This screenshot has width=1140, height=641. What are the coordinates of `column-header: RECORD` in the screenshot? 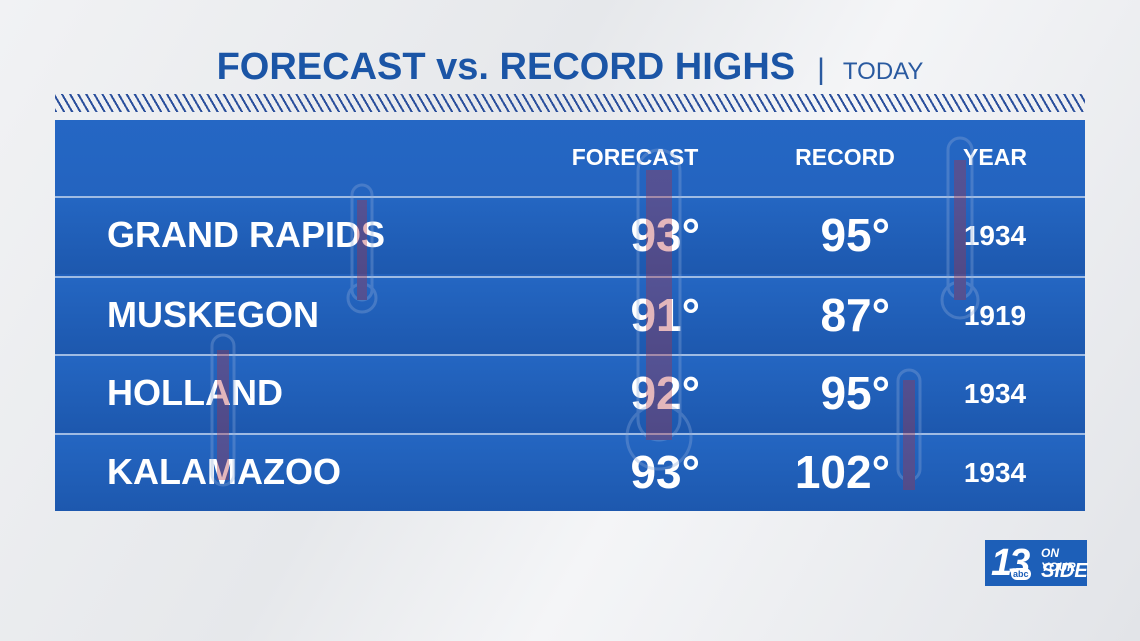 It's located at (845, 157).